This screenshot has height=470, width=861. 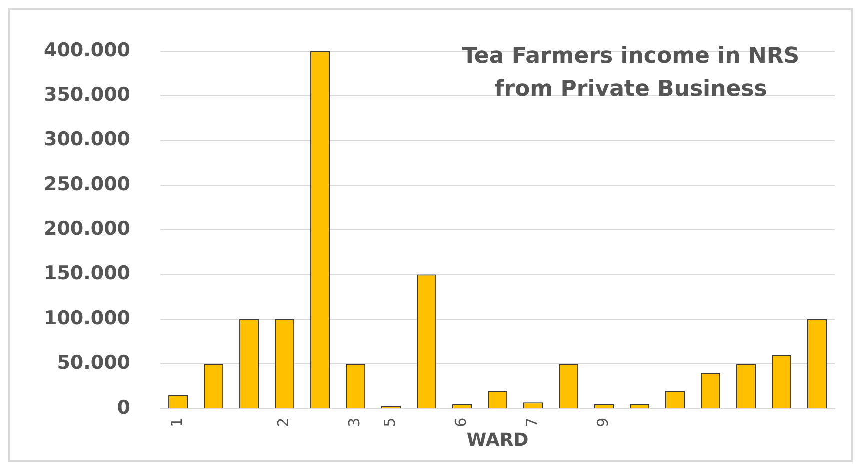 What do you see at coordinates (283, 423) in the screenshot?
I see `x-tick-label: 2` at bounding box center [283, 423].